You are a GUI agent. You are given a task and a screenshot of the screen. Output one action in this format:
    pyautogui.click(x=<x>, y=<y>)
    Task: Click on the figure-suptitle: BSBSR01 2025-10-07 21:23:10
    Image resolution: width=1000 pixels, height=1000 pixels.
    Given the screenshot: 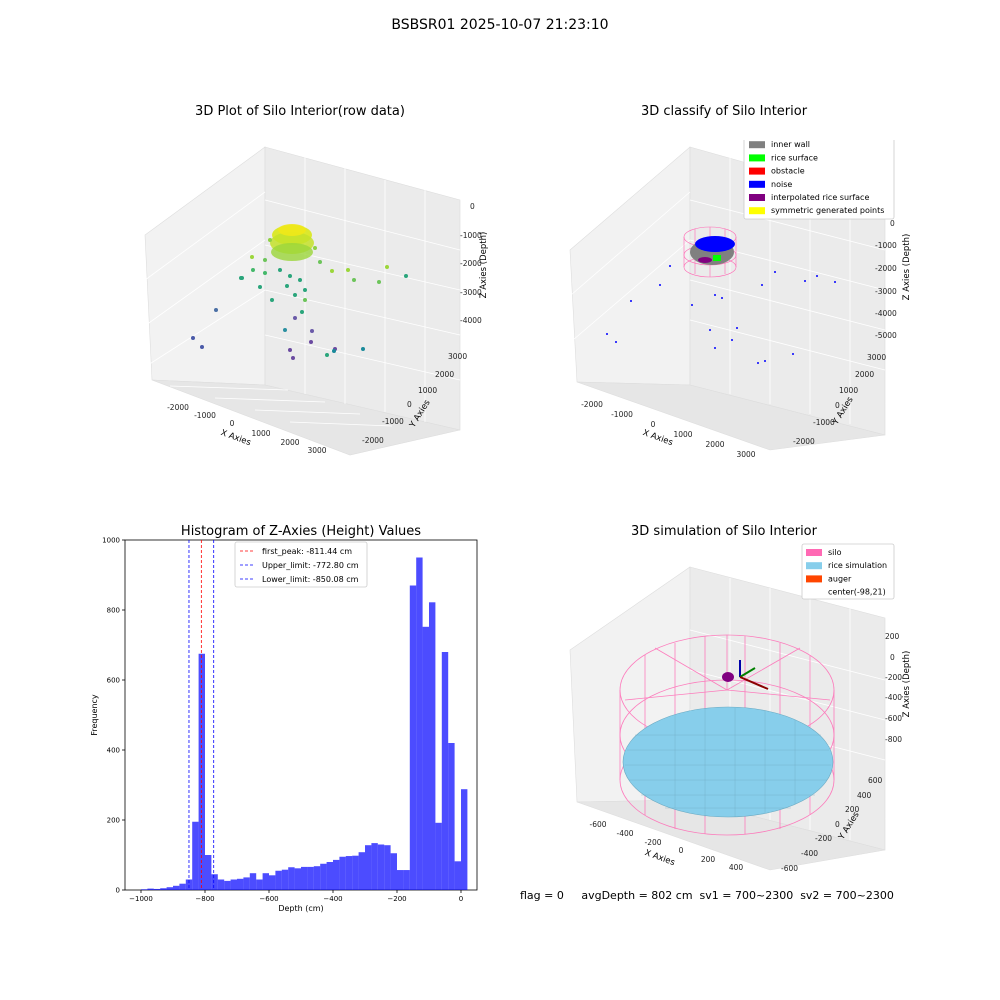 What is the action you would take?
    pyautogui.click(x=500, y=25)
    